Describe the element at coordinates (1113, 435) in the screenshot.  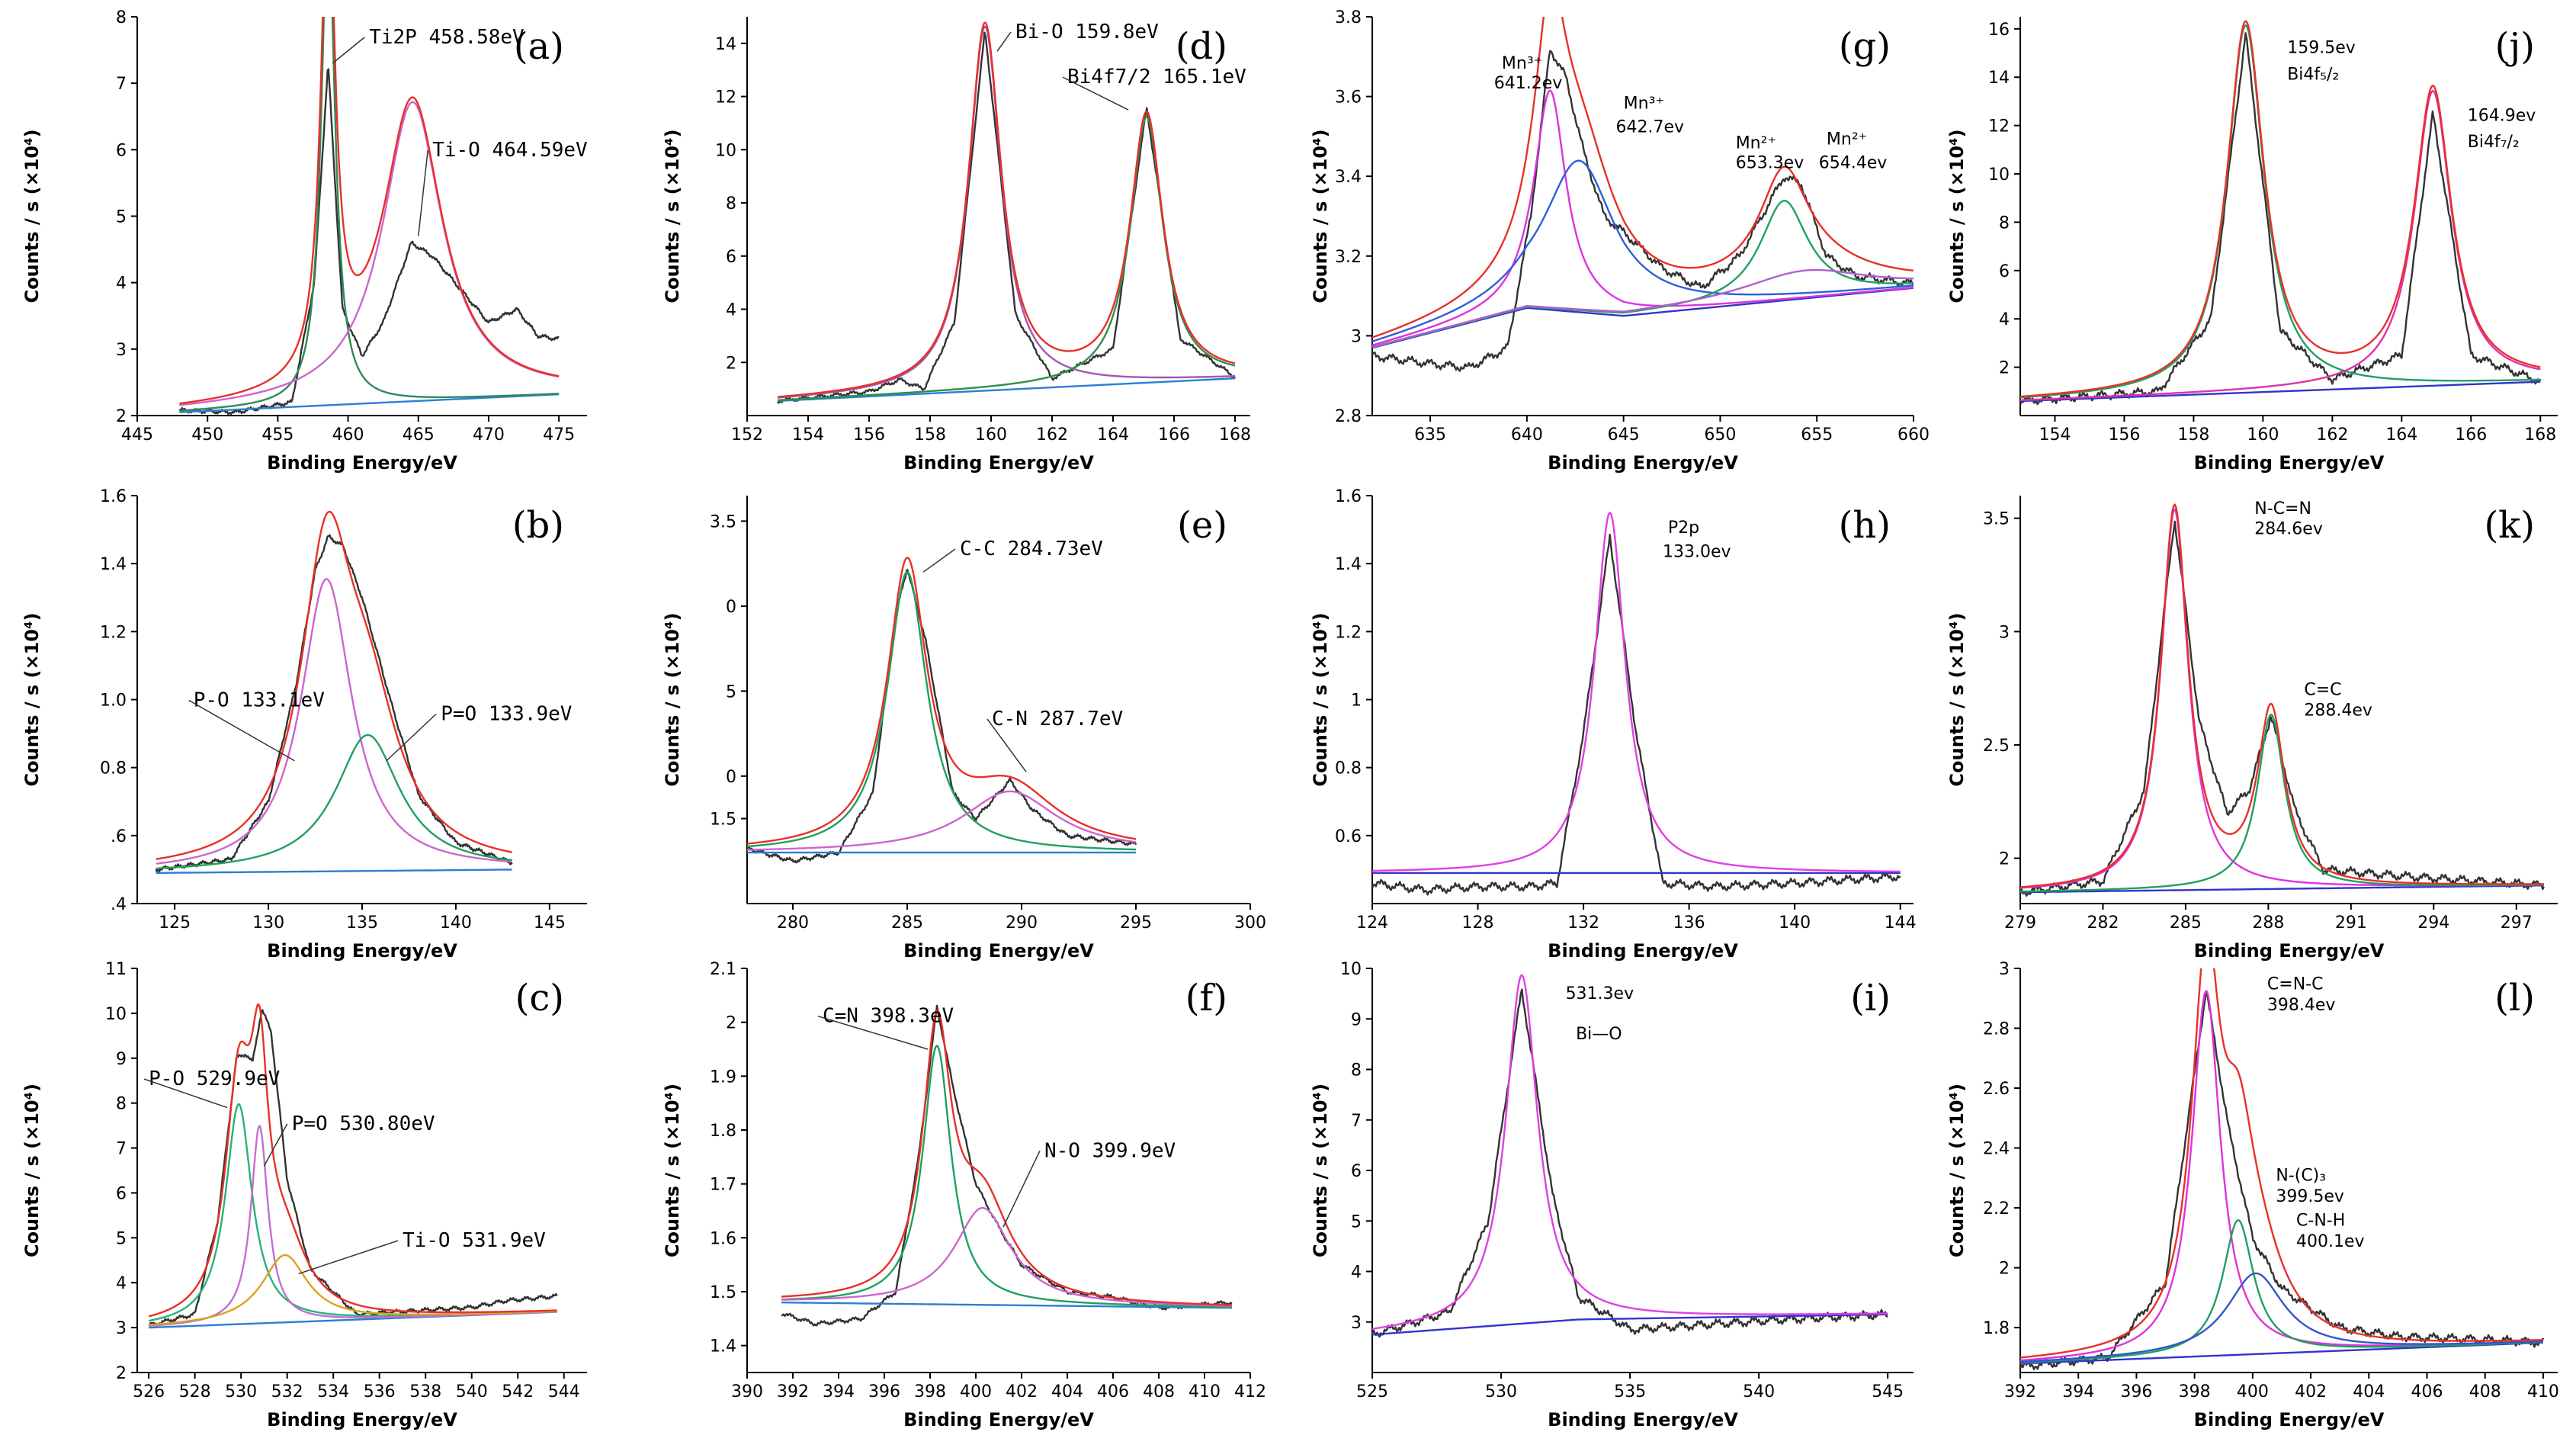
I see `x-tick-label: 164` at that location.